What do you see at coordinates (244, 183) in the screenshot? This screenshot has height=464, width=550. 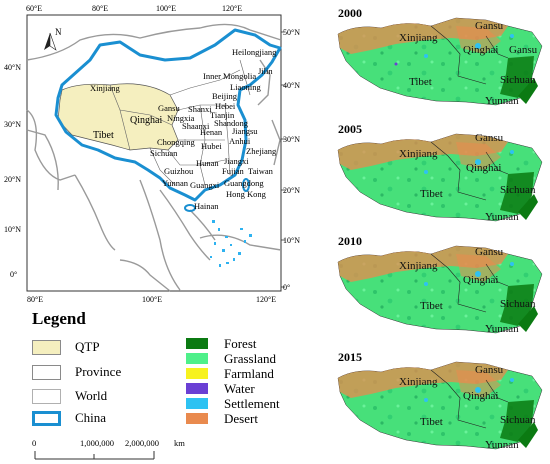 I see `province-label: Guangdong` at bounding box center [244, 183].